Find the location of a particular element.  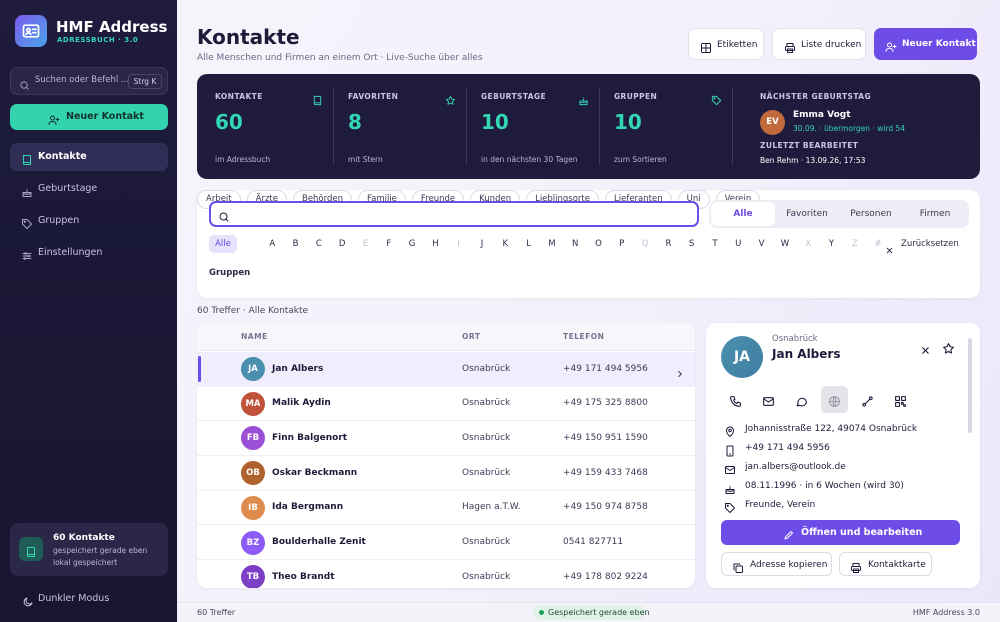

letter-filter: Y is located at coordinates (831, 244).